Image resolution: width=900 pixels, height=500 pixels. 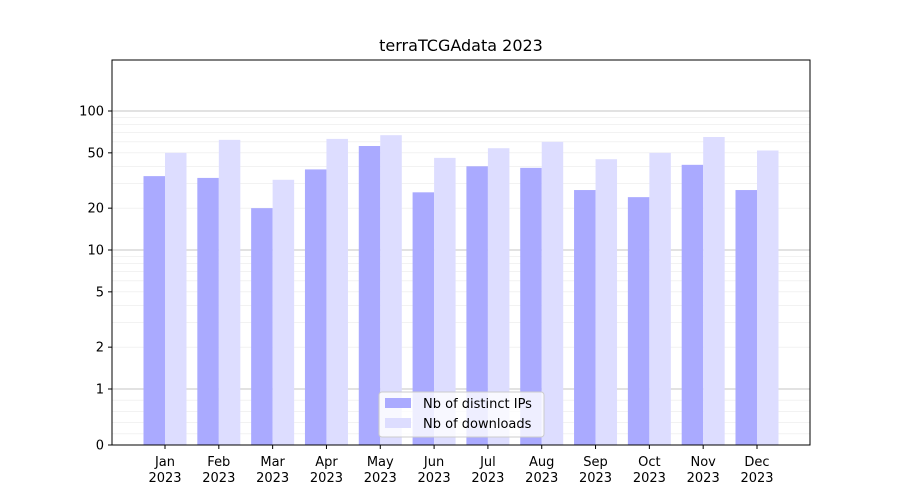 I want to click on y-tick-label: 0, so click(x=100, y=446).